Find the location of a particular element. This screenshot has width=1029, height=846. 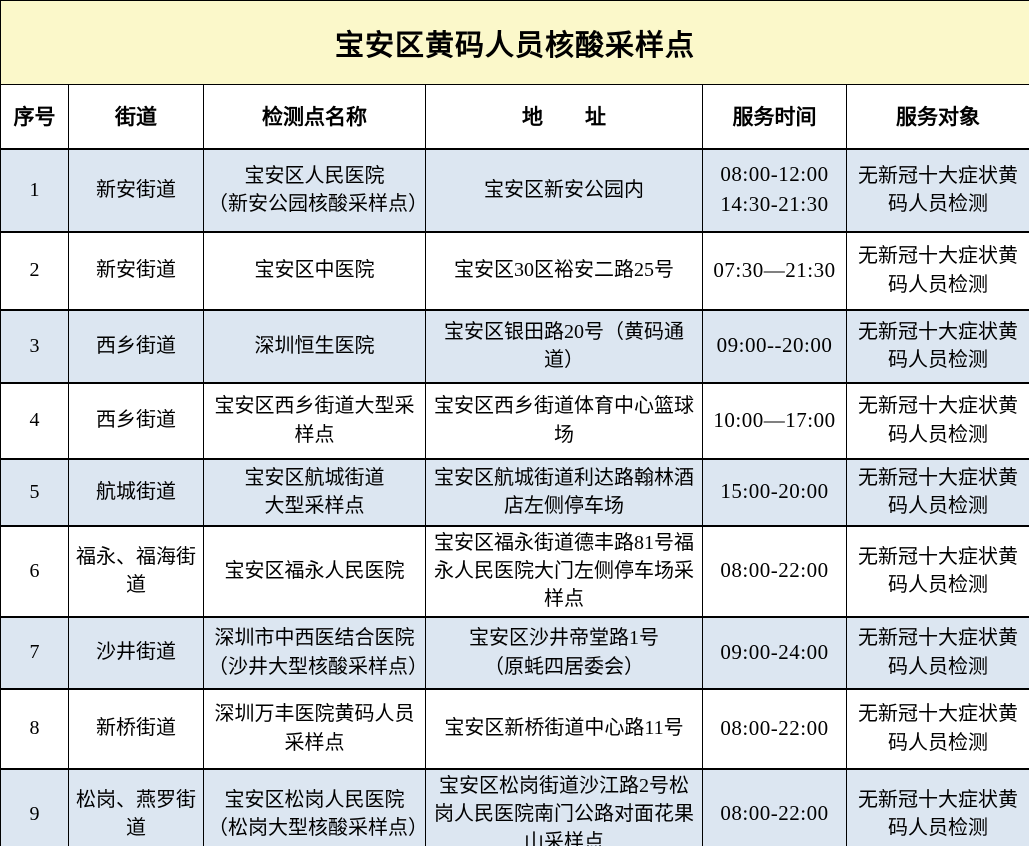

title-row: 宝安区黄码人员核酸采样点 is located at coordinates (514, 42).